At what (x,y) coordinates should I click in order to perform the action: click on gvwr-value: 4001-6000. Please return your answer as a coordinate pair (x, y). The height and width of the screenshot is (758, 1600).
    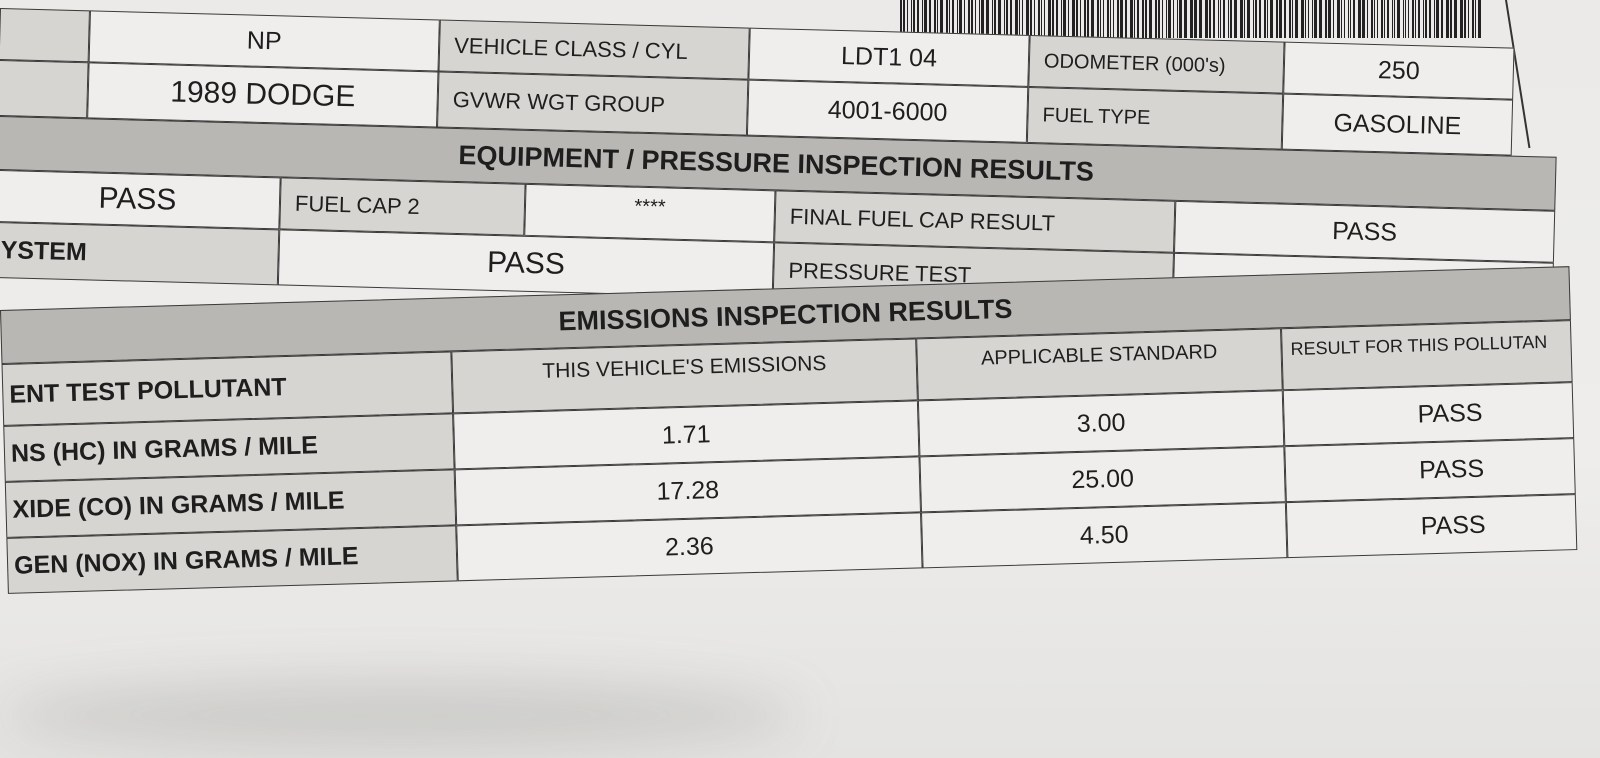
    Looking at the image, I should click on (887, 111).